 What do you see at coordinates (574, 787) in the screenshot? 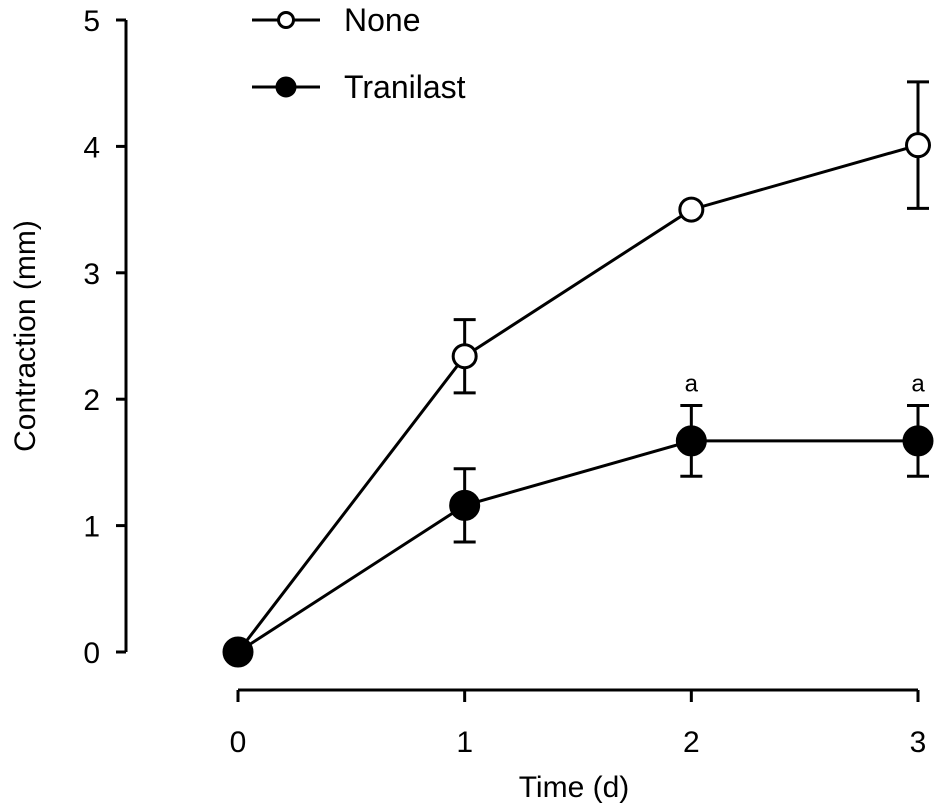
I see `x-axis-title: Time (d)` at bounding box center [574, 787].